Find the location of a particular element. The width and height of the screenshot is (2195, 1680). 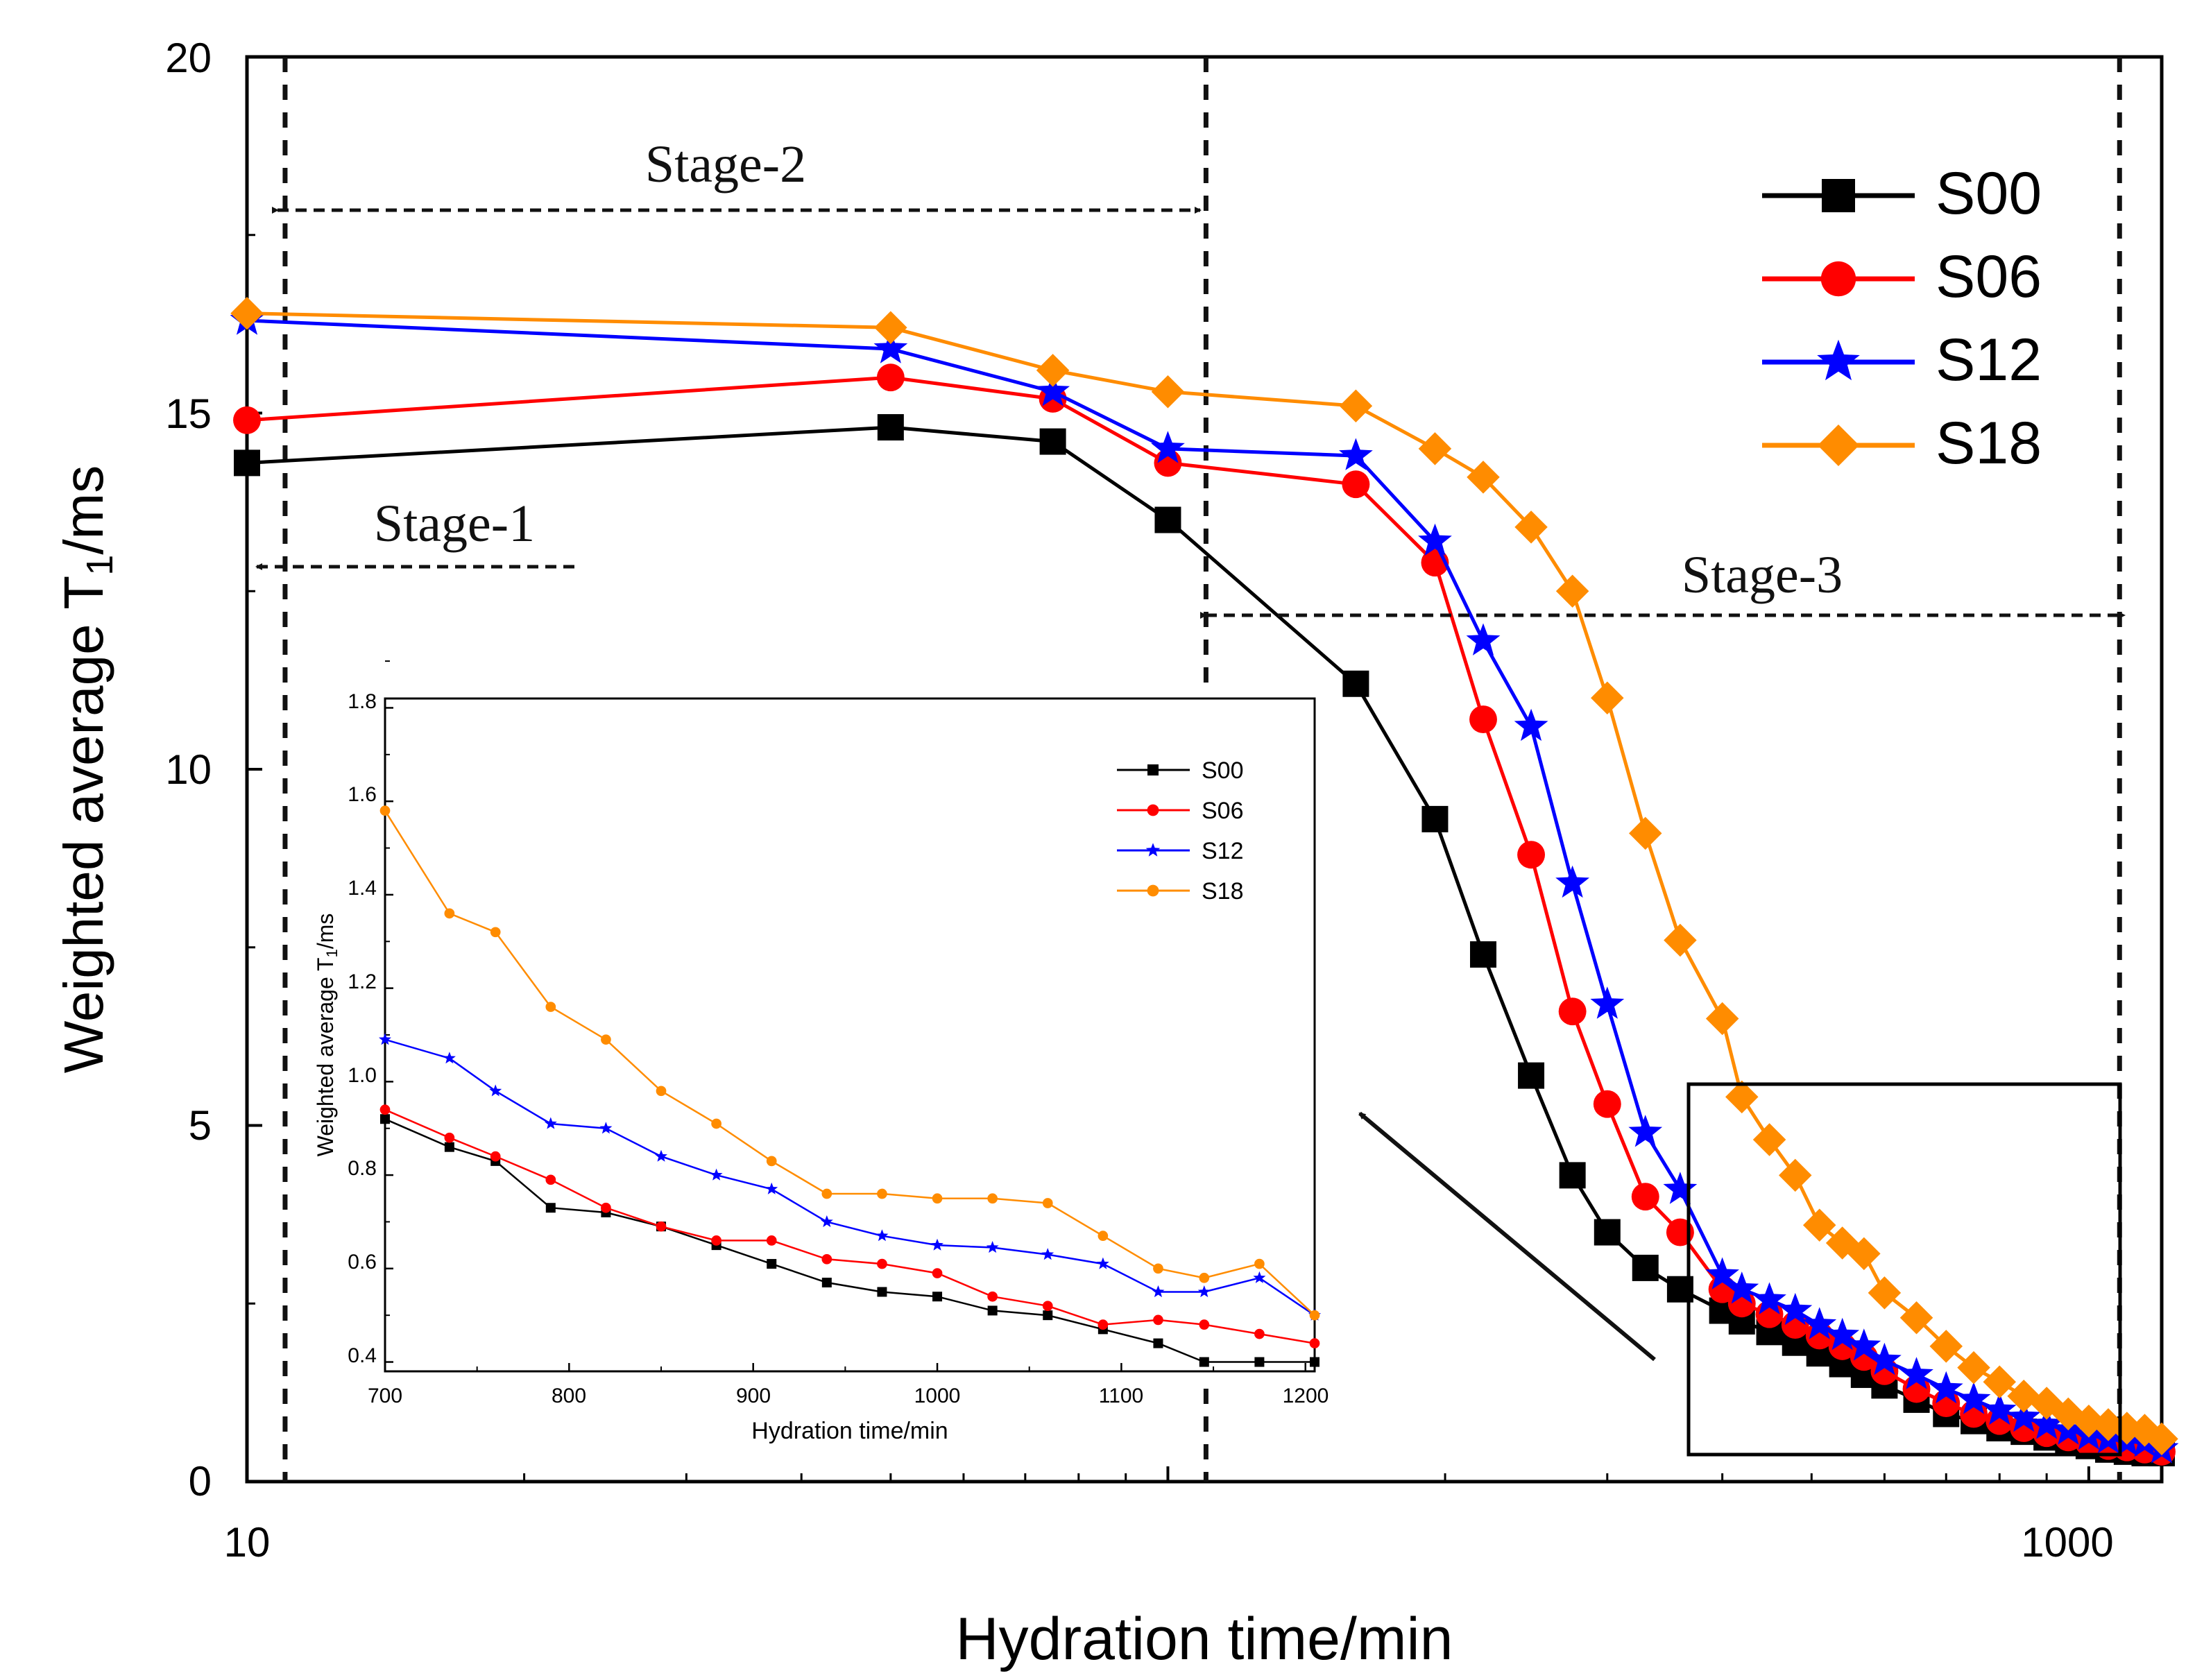

stage-2-label: Stage-2 is located at coordinates (725, 164).